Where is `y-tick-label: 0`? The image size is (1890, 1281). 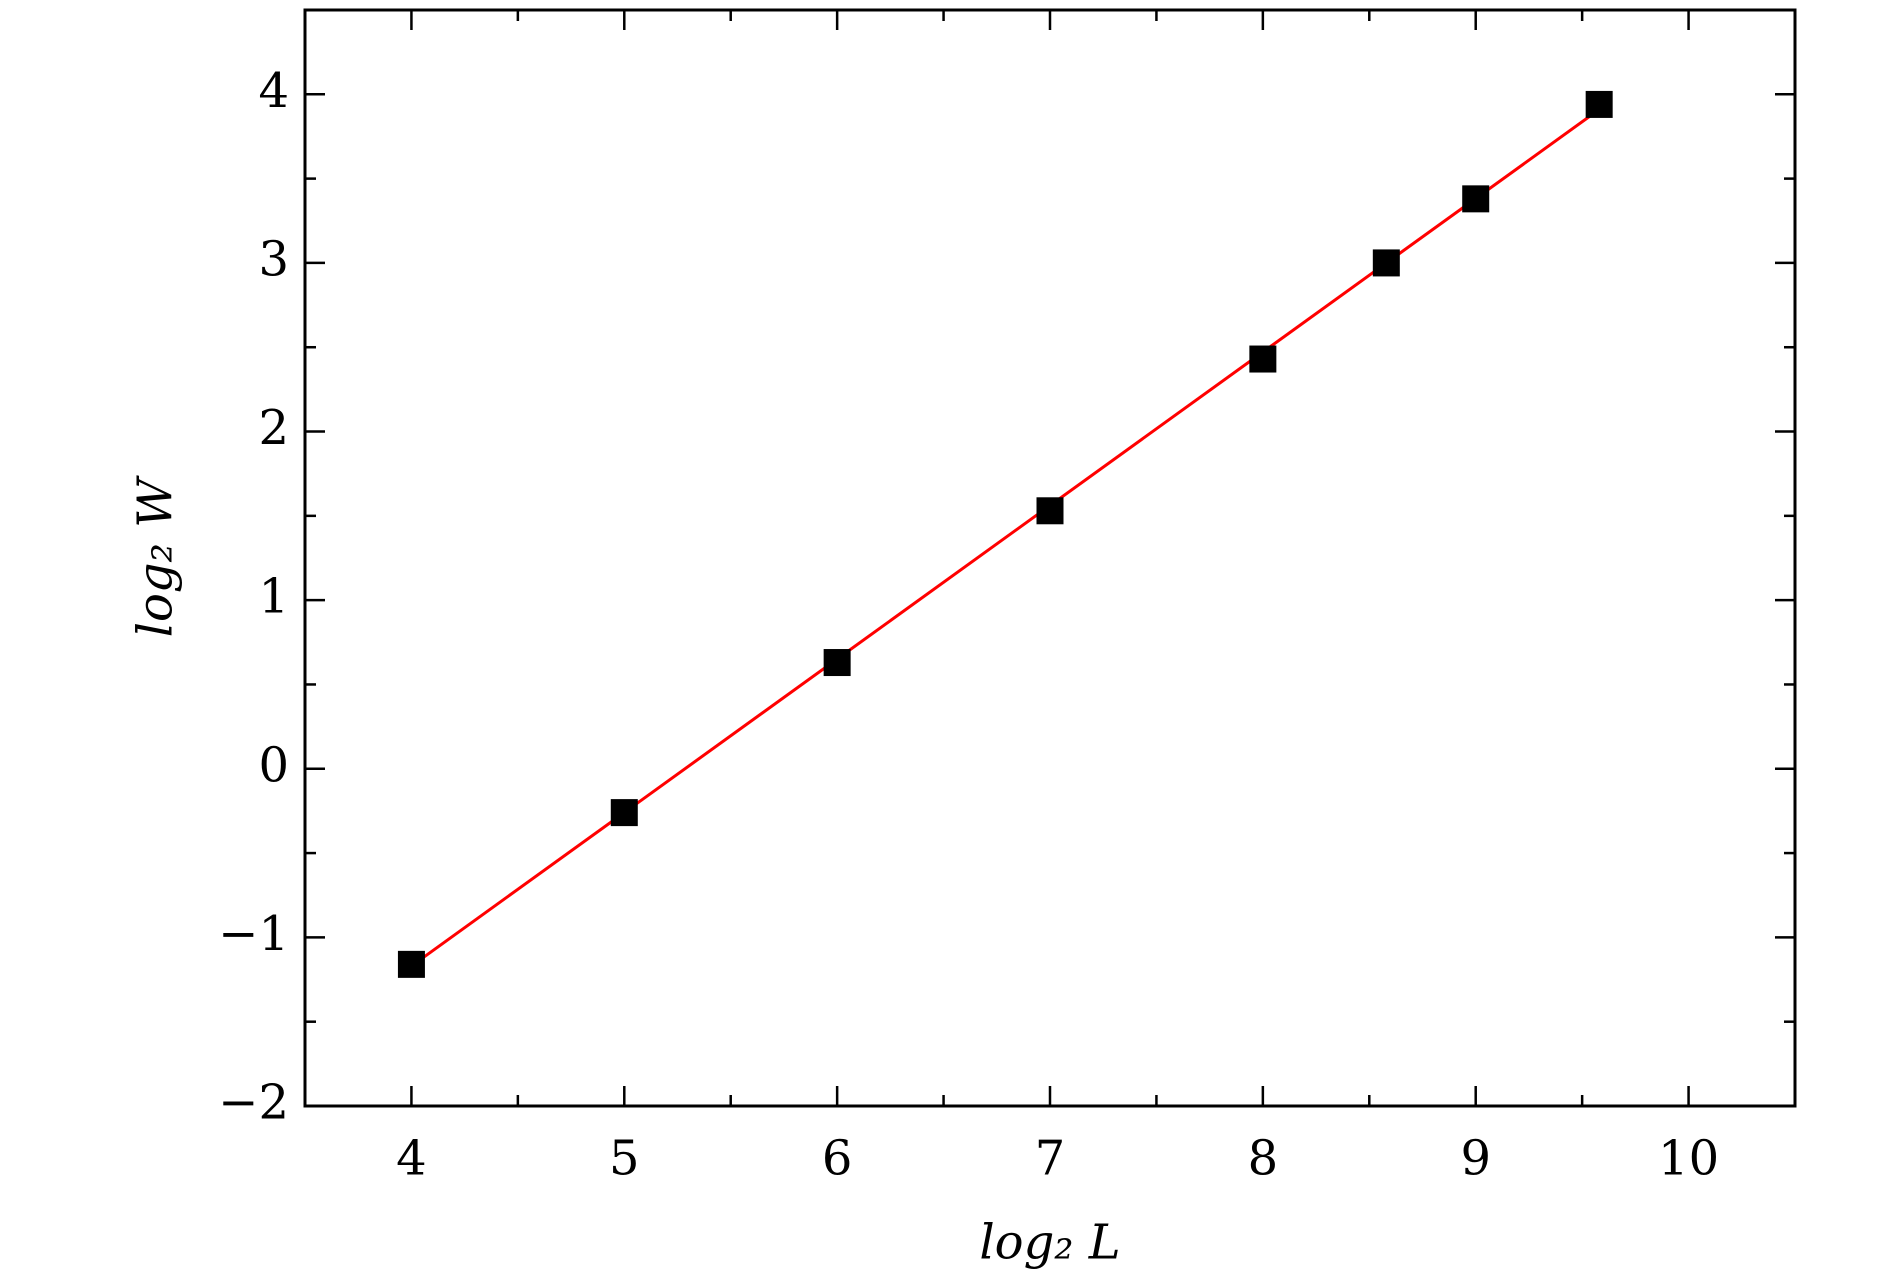
y-tick-label: 0 is located at coordinates (273, 765).